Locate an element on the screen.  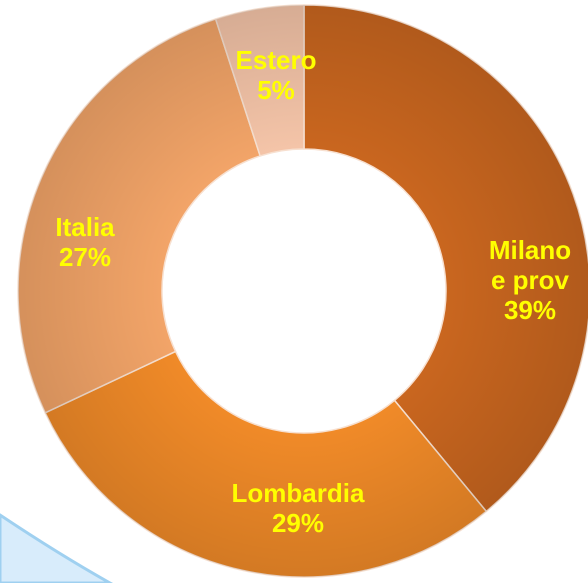
slice-label: Italia 27% is located at coordinates (85, 242).